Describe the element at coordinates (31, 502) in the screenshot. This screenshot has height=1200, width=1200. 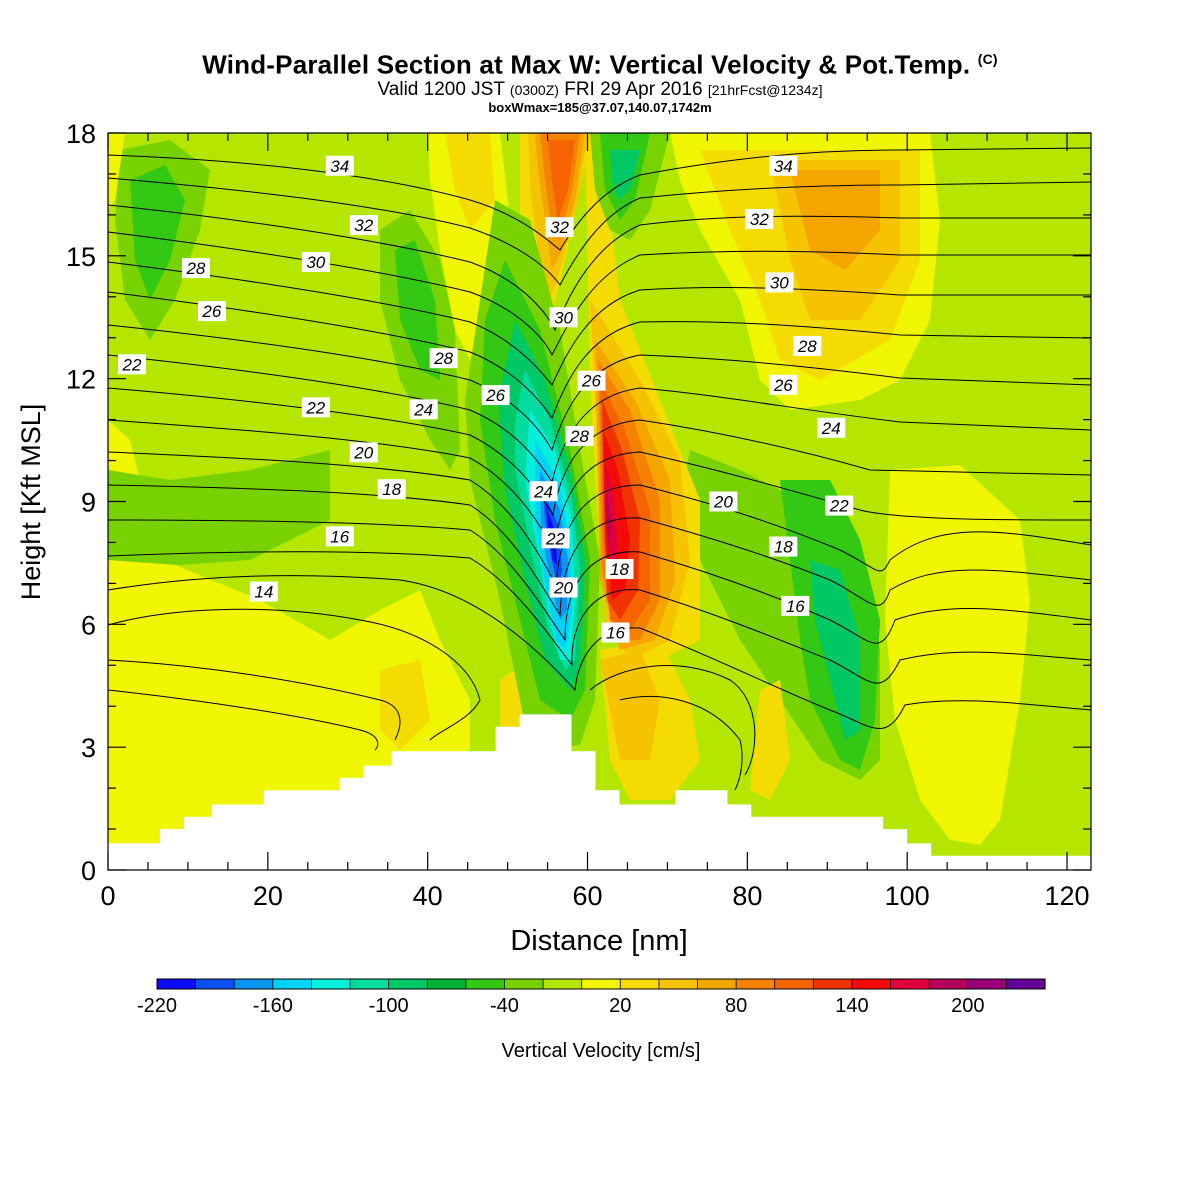
I see `y-axis-label: Height [Kft MSL]` at that location.